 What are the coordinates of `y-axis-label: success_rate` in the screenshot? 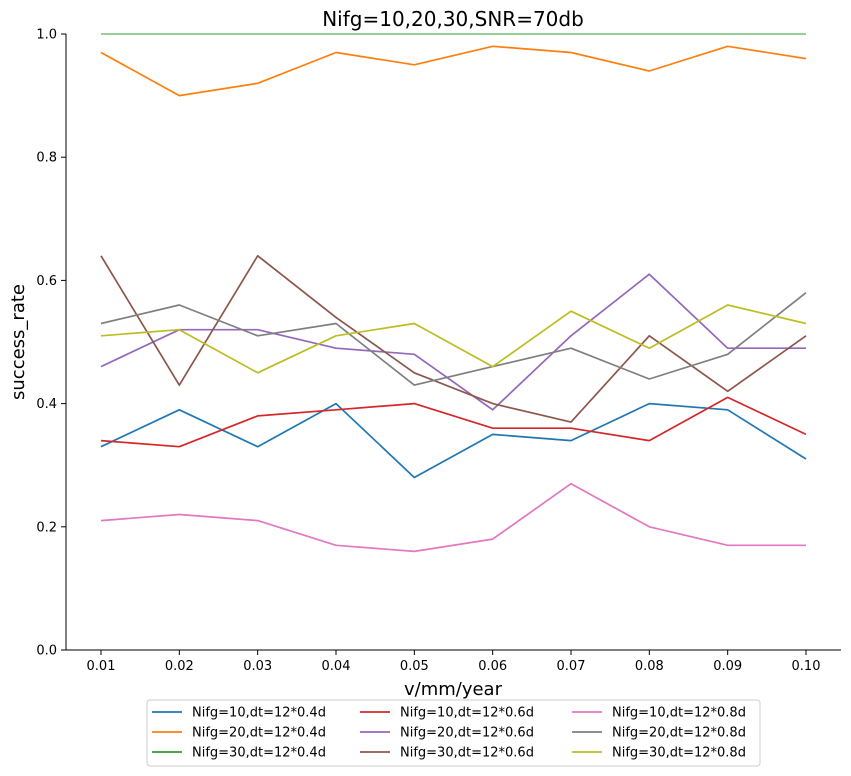 It's located at (18, 342).